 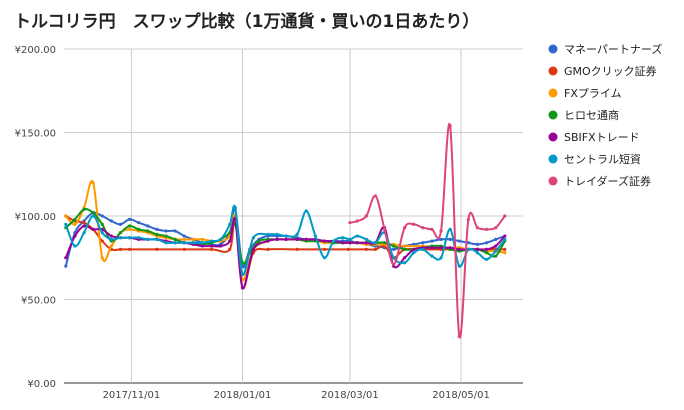 I want to click on legend-item: ヒロセ通商, so click(x=584, y=115).